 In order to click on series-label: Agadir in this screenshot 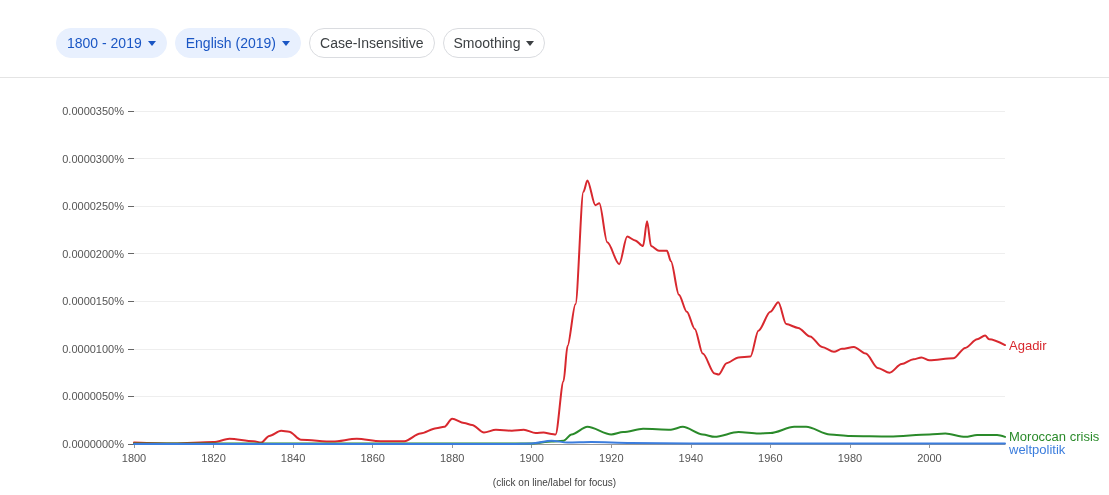, I will do `click(1028, 345)`.